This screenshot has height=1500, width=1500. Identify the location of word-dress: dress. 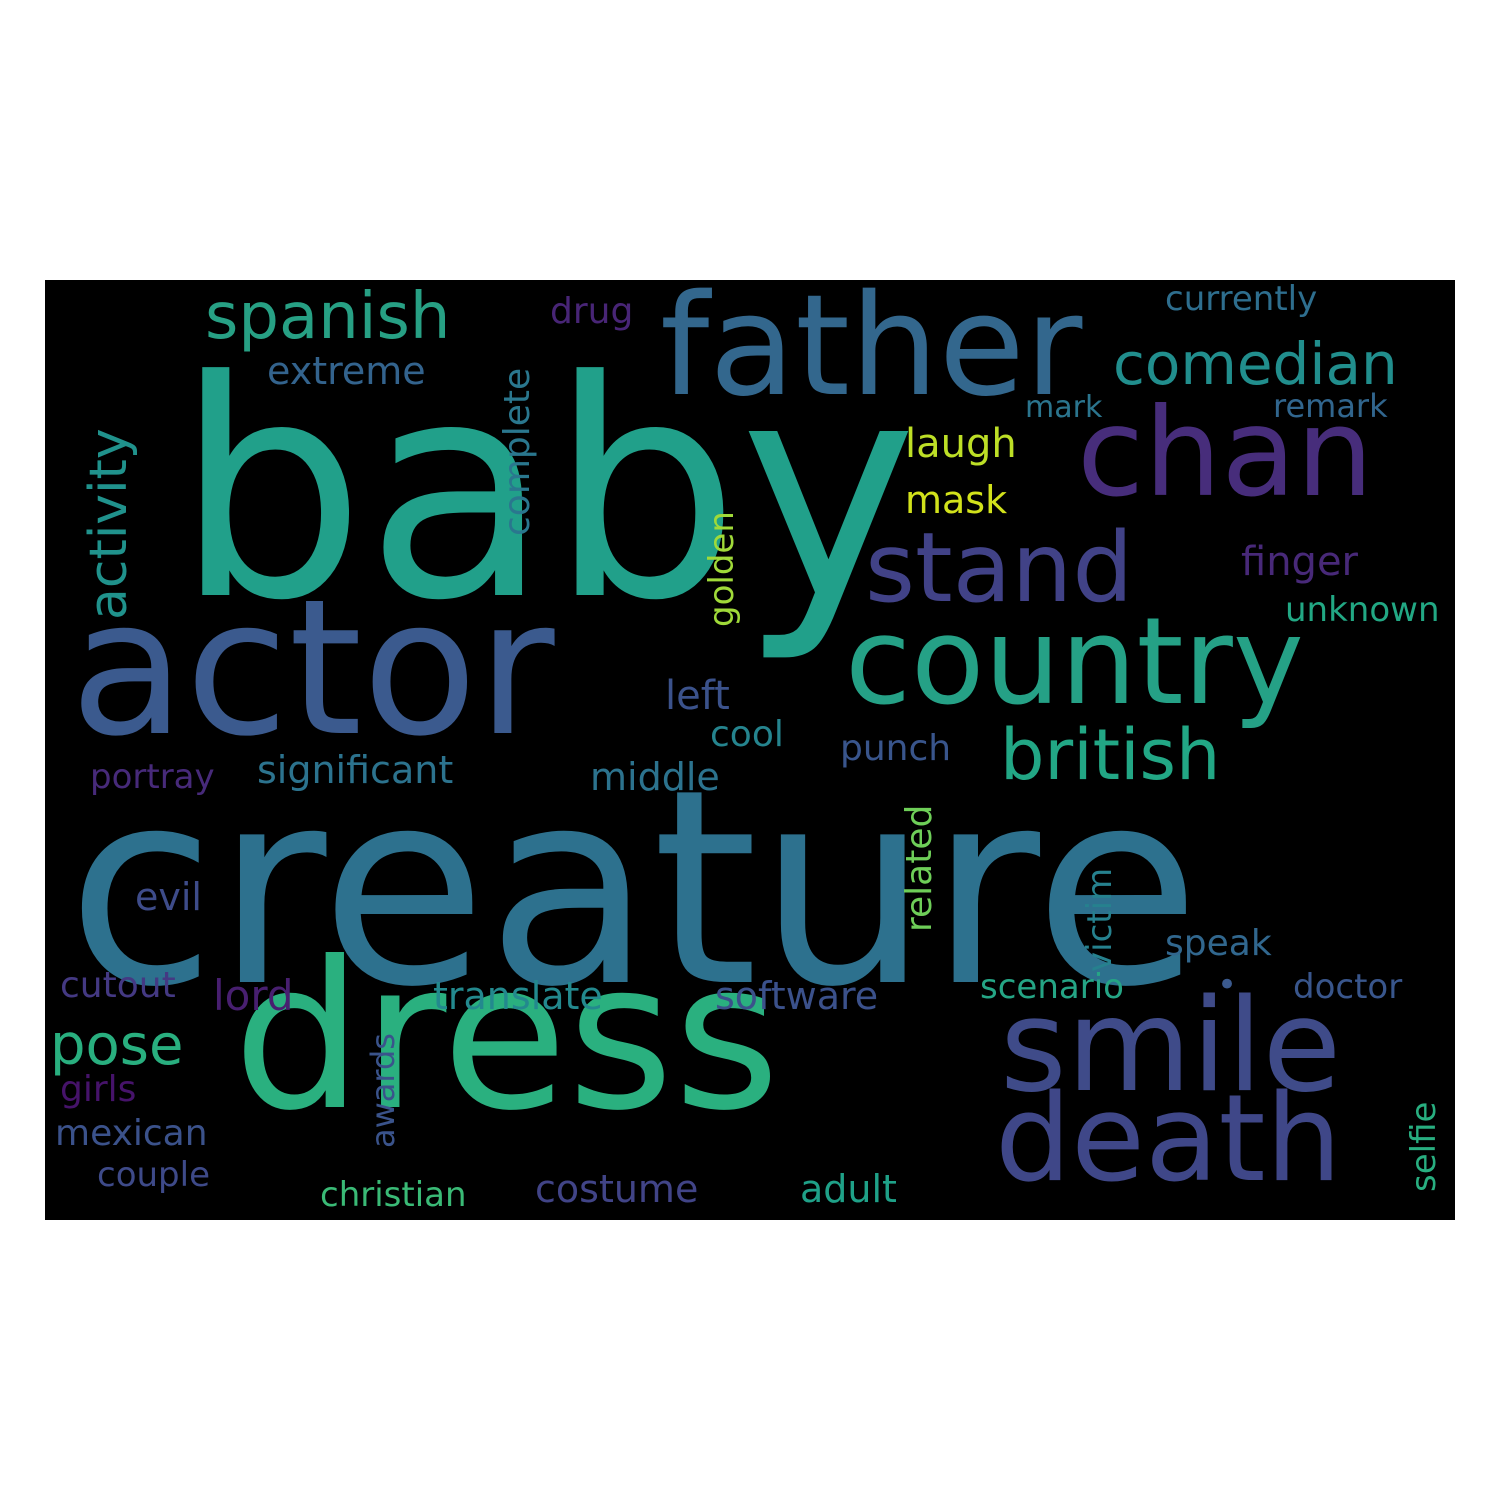
(506, 1037).